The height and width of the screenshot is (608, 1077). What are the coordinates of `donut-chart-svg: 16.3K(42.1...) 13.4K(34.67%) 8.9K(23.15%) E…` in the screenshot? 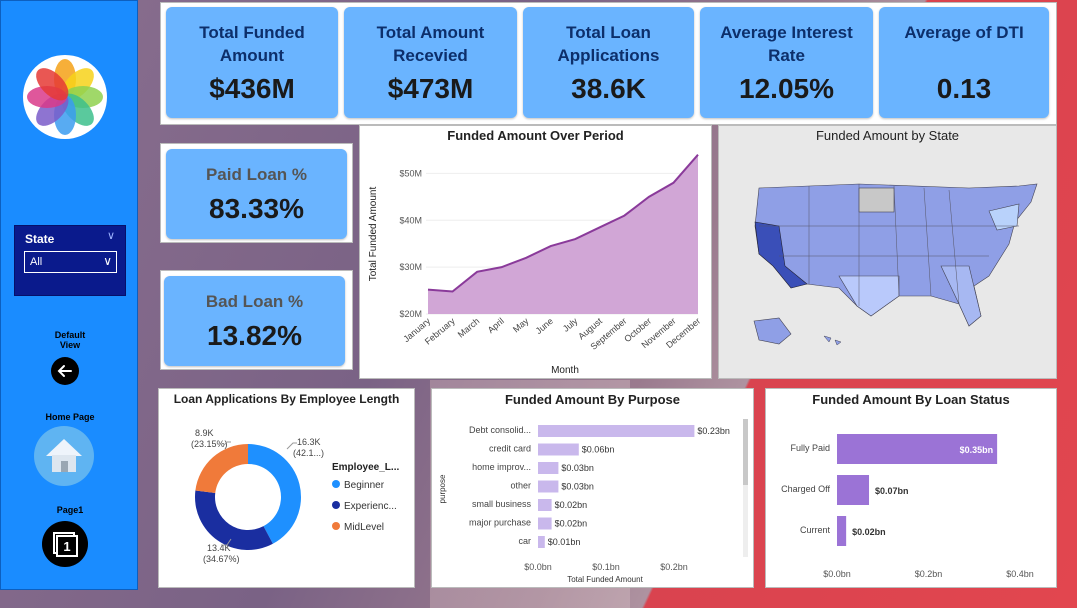 It's located at (295, 496).